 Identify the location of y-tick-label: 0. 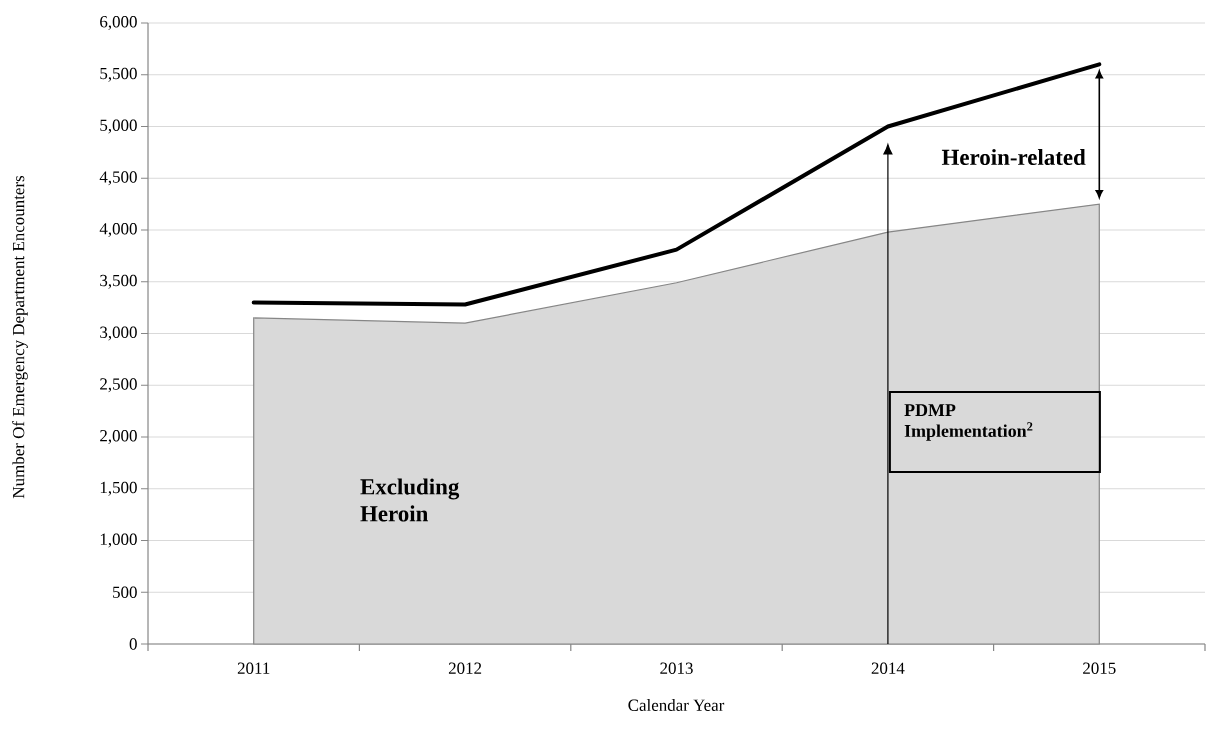
(133, 644).